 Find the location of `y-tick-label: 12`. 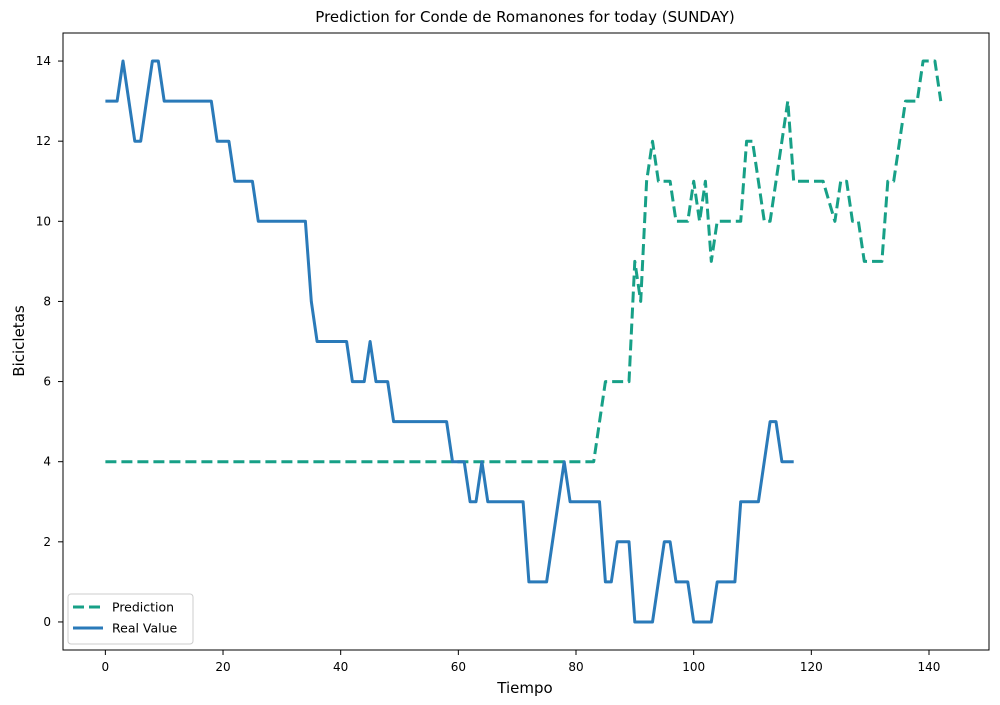

y-tick-label: 12 is located at coordinates (43, 141).